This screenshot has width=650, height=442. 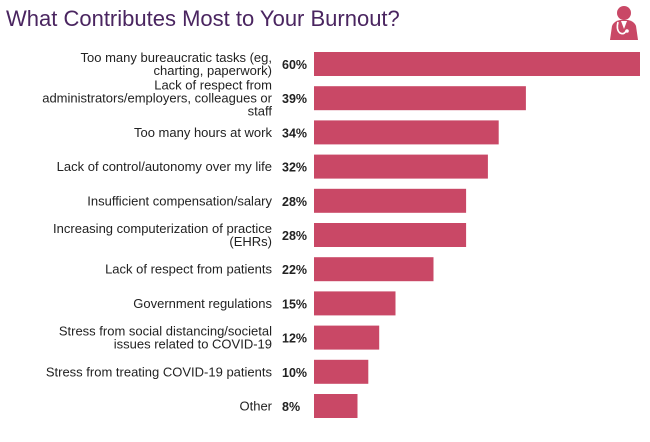 I want to click on category-label-5-line-1: (EHRs), so click(x=250, y=241).